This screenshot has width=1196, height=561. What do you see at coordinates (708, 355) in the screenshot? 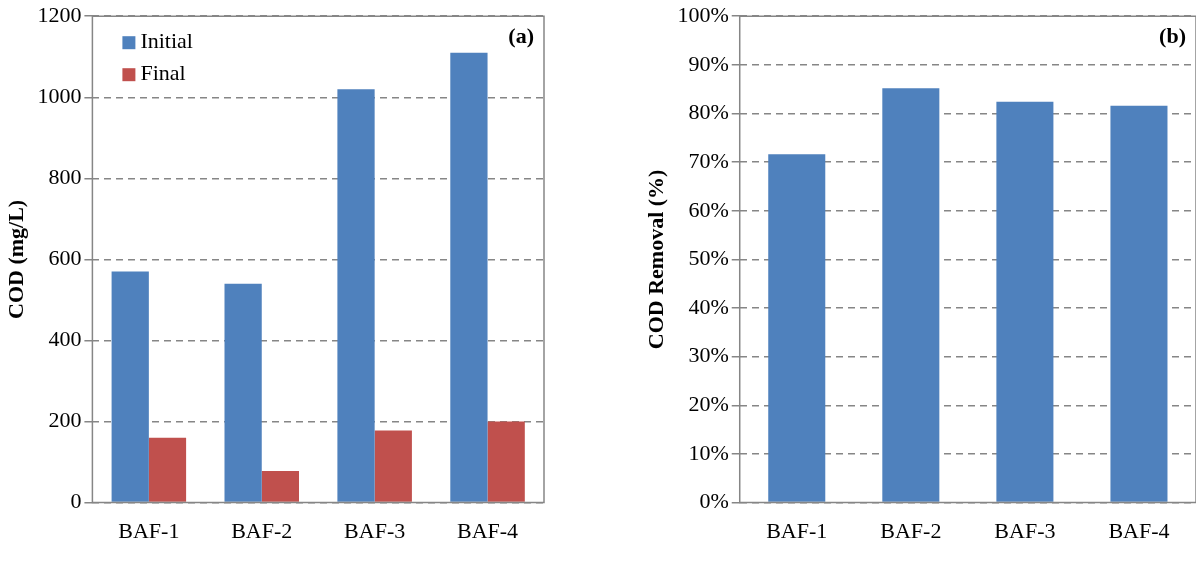
I see `y-tick-label: 30%` at bounding box center [708, 355].